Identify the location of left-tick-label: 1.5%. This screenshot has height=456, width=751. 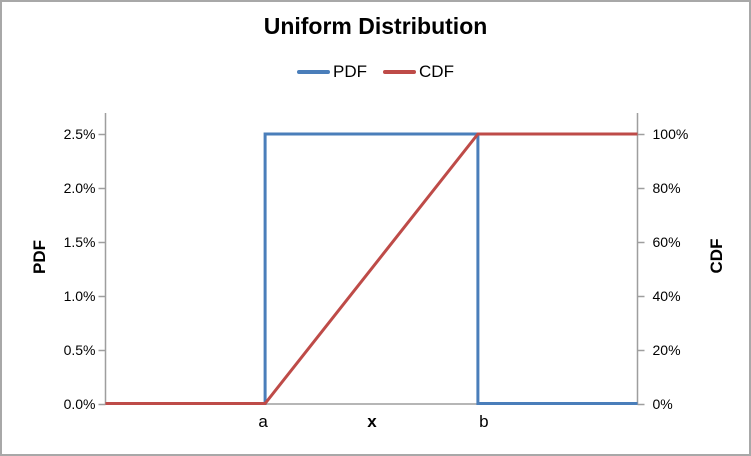
(79, 241).